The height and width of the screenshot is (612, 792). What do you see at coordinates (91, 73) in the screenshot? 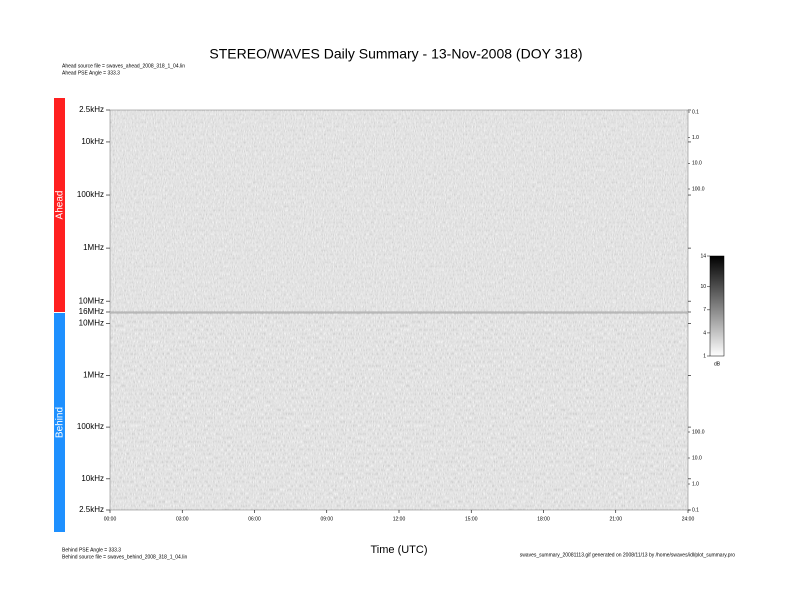
I see `header-note: Ahead PSE Angle = 333.3` at bounding box center [91, 73].